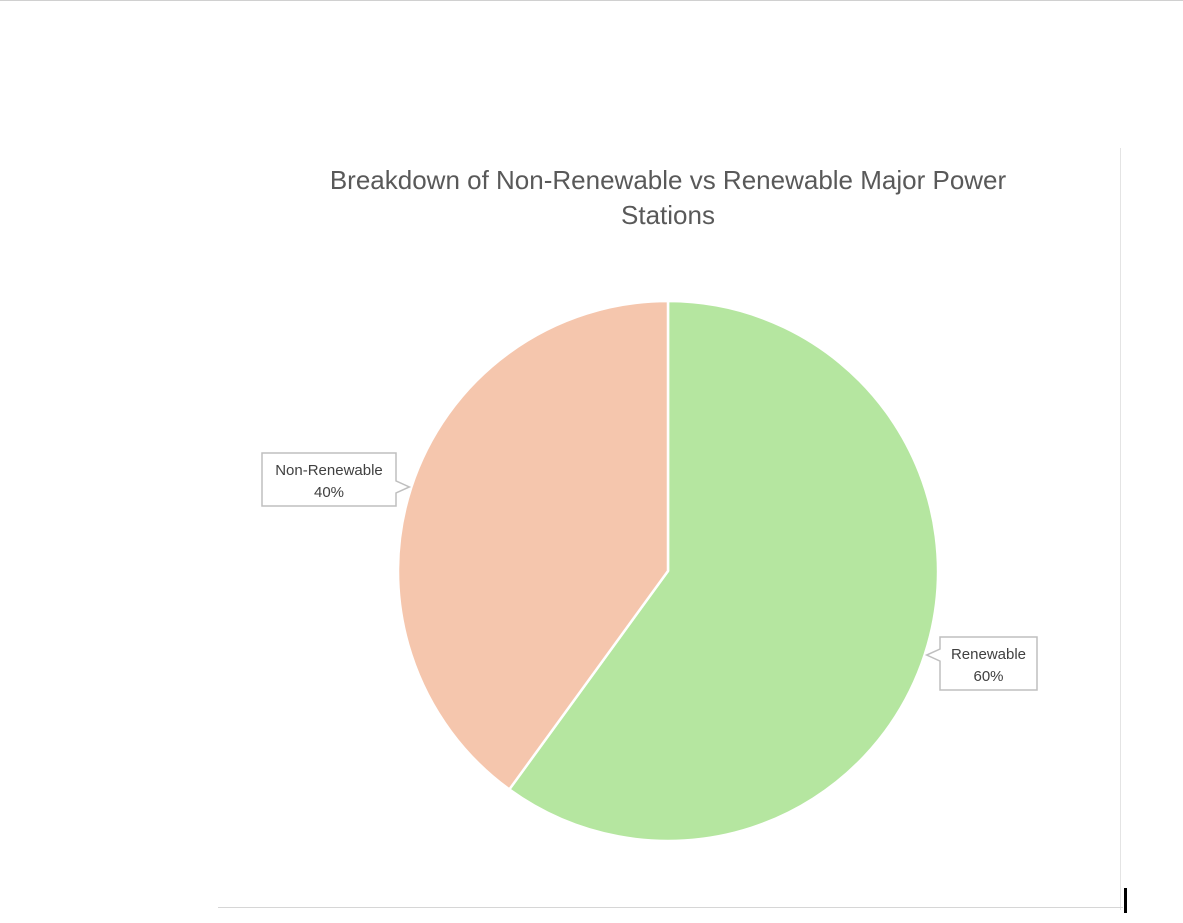 The height and width of the screenshot is (923, 1183). What do you see at coordinates (670, 907) in the screenshot?
I see `chart-bottom-border` at bounding box center [670, 907].